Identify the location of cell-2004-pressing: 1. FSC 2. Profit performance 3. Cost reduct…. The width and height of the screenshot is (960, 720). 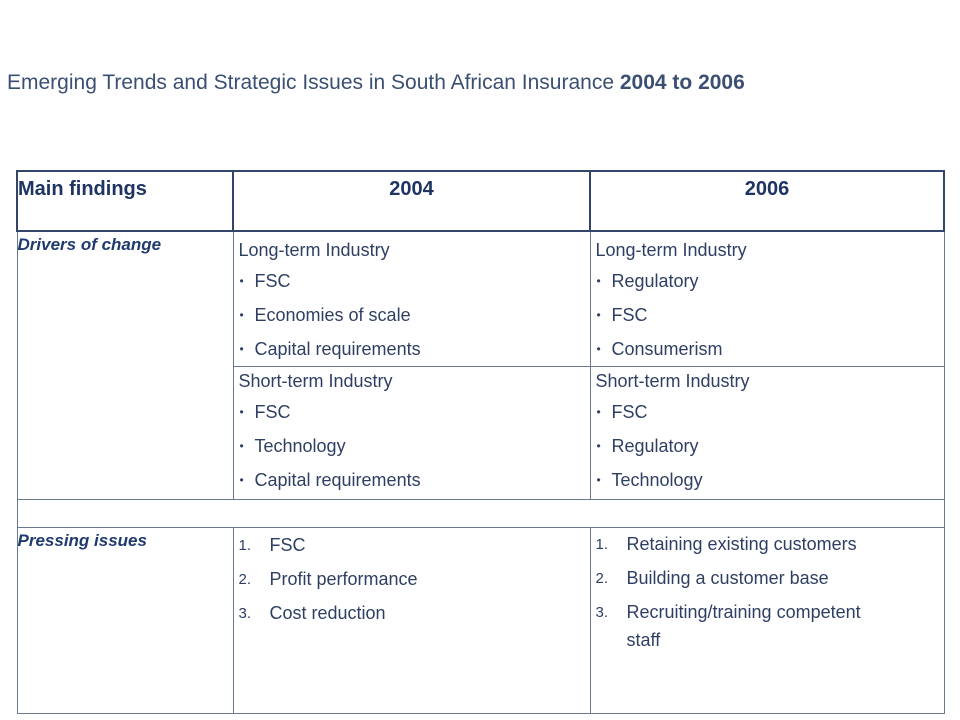
(411, 620).